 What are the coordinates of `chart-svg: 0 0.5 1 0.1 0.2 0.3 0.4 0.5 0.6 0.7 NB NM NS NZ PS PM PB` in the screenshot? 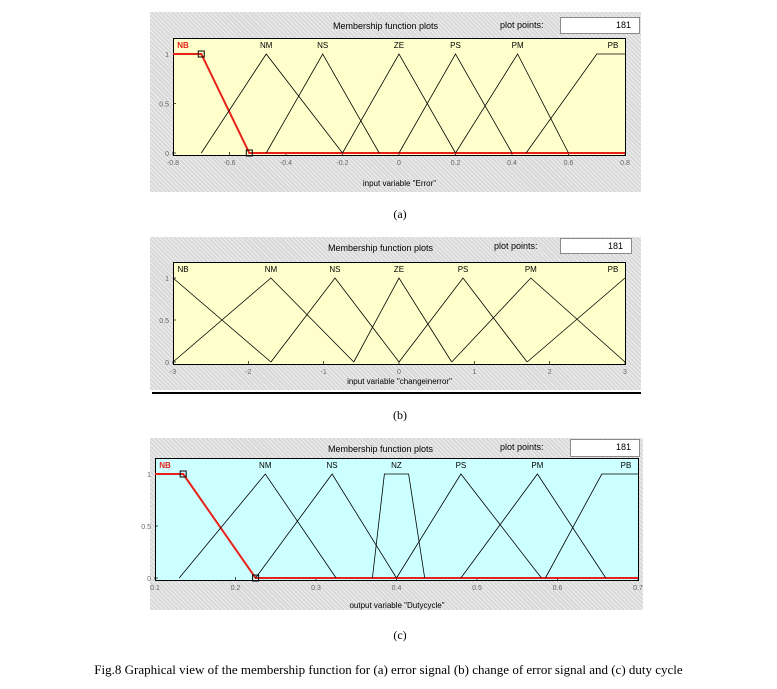 It's located at (392, 526).